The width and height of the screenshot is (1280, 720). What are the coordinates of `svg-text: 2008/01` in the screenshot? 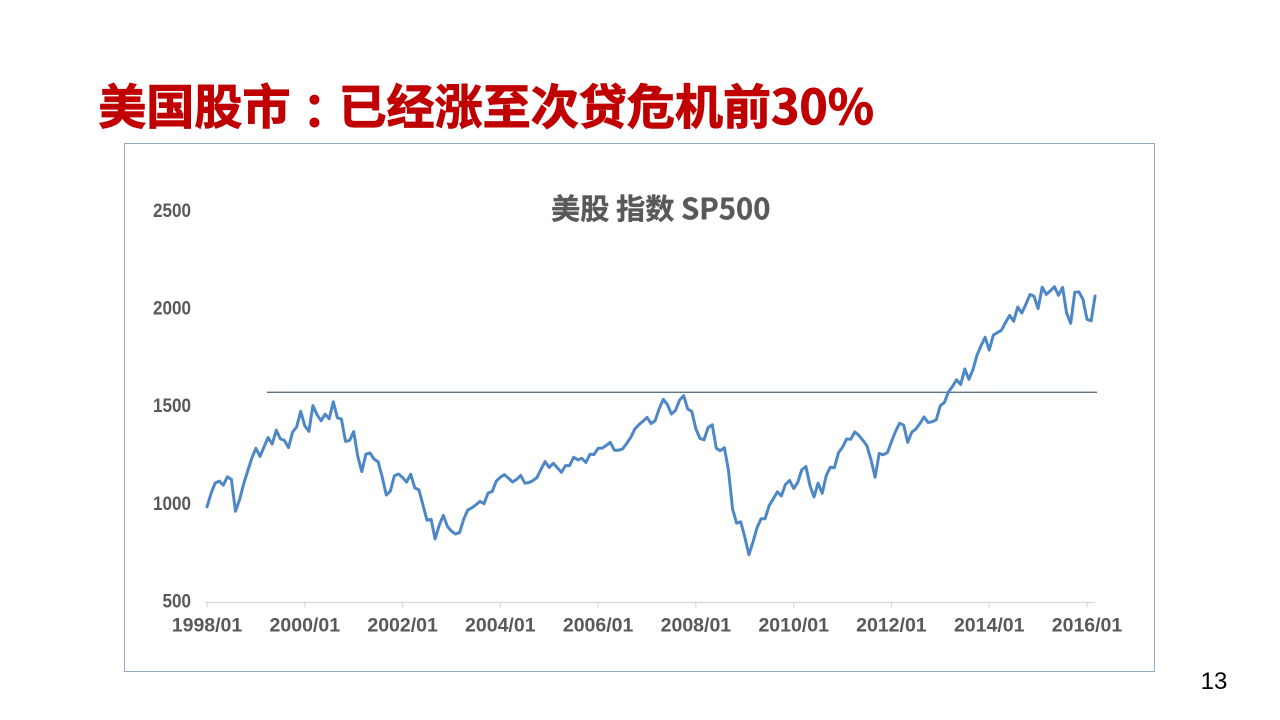 It's located at (696, 626).